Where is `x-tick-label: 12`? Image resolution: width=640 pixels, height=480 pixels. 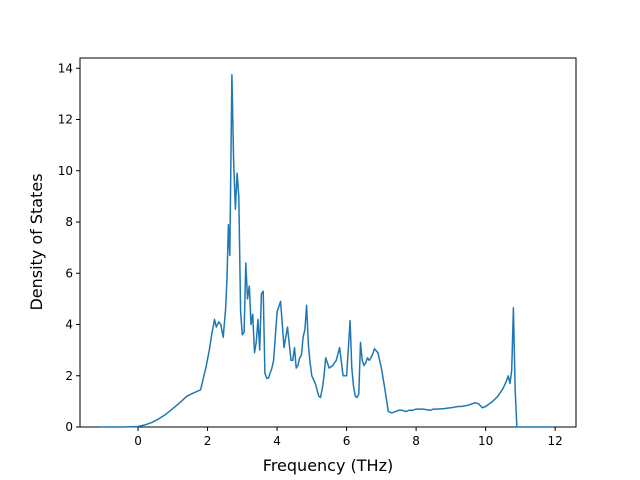
x-tick-label: 12 is located at coordinates (555, 441).